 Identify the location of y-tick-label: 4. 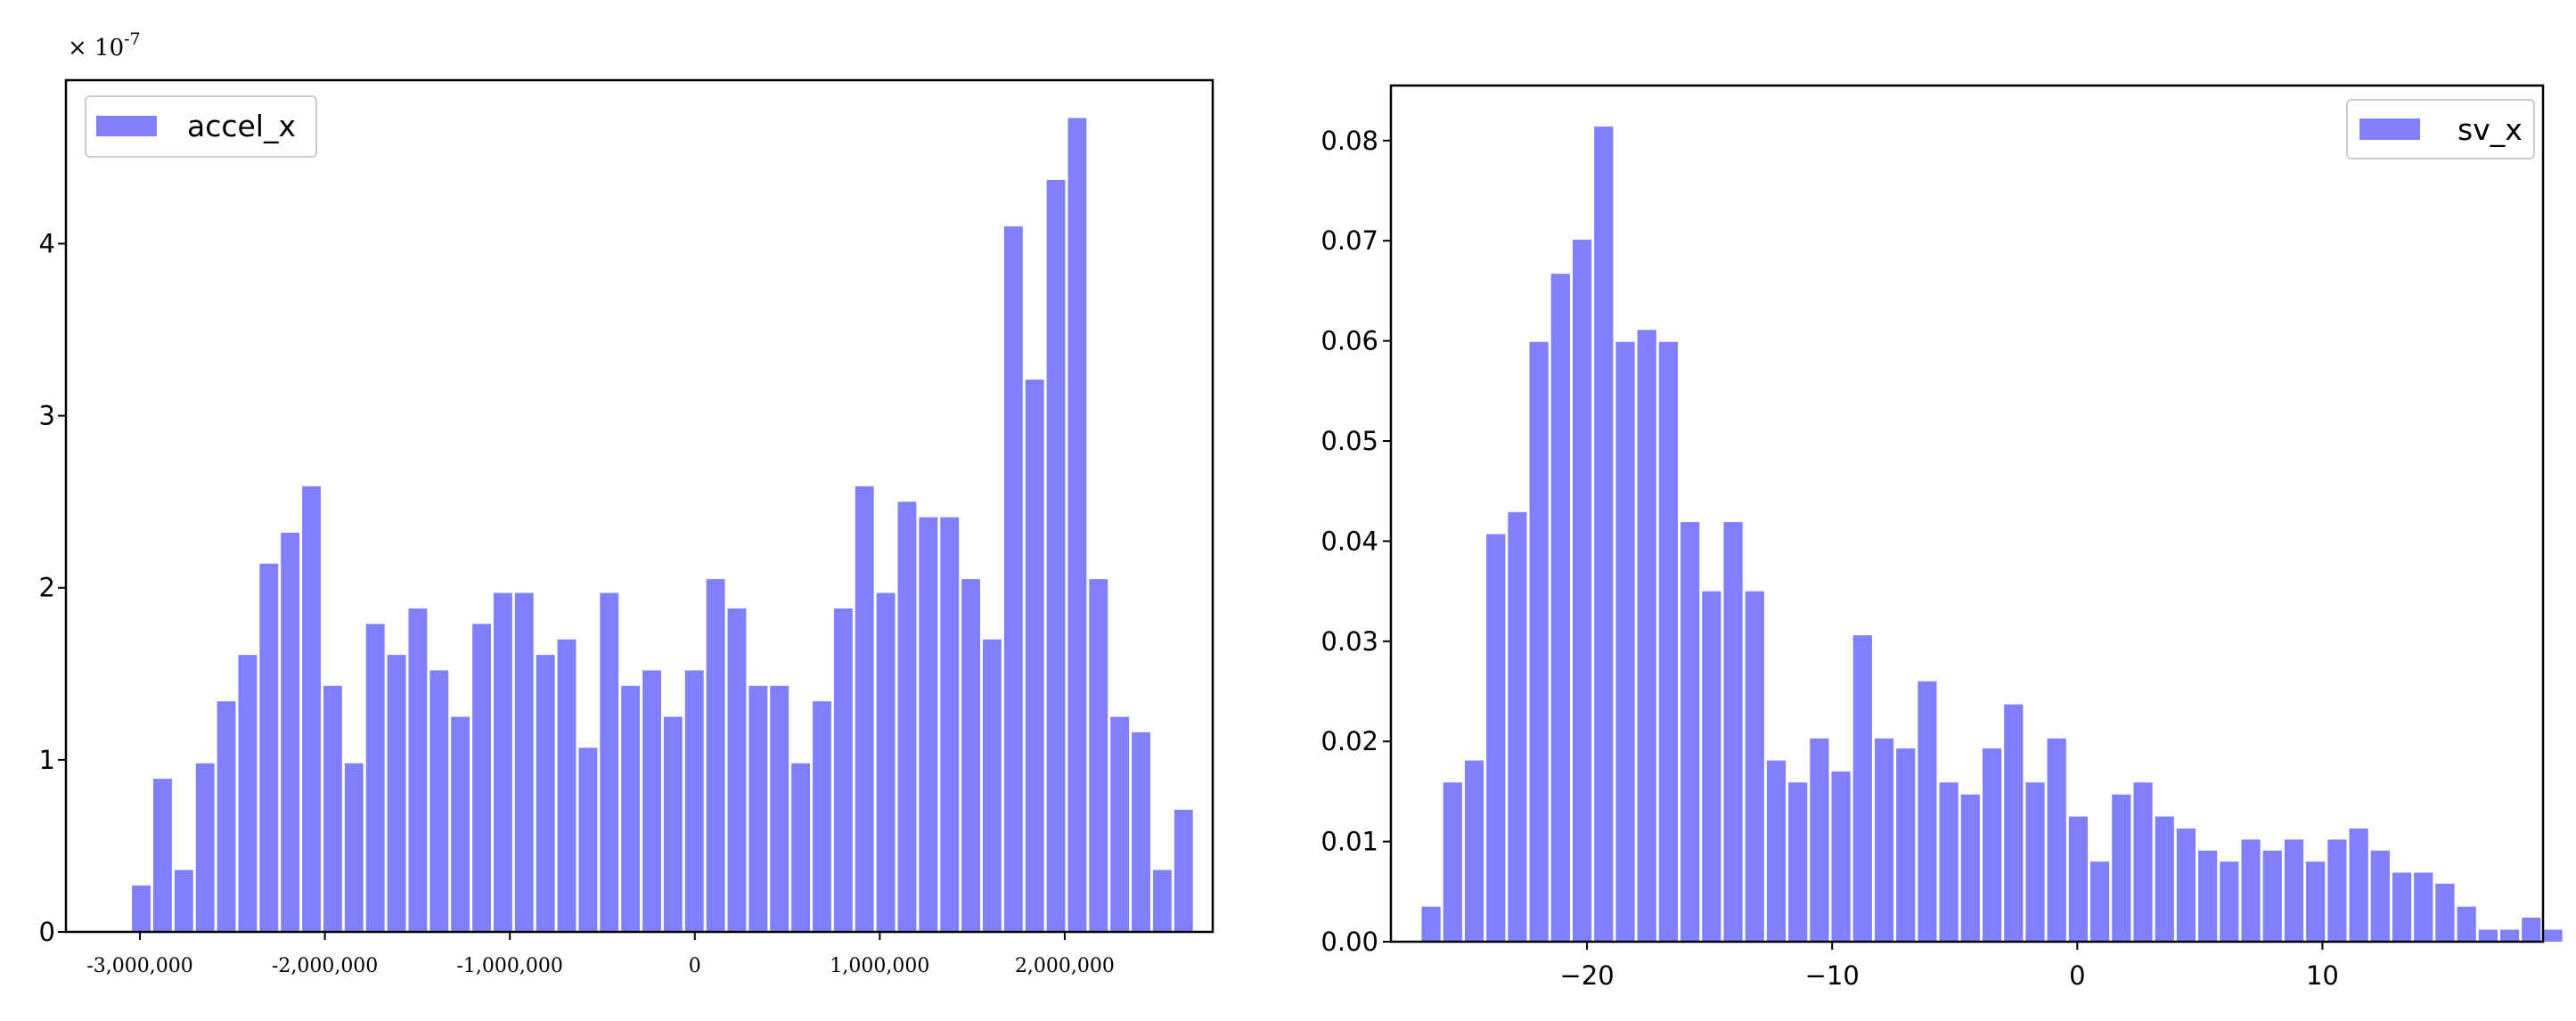
(47, 243).